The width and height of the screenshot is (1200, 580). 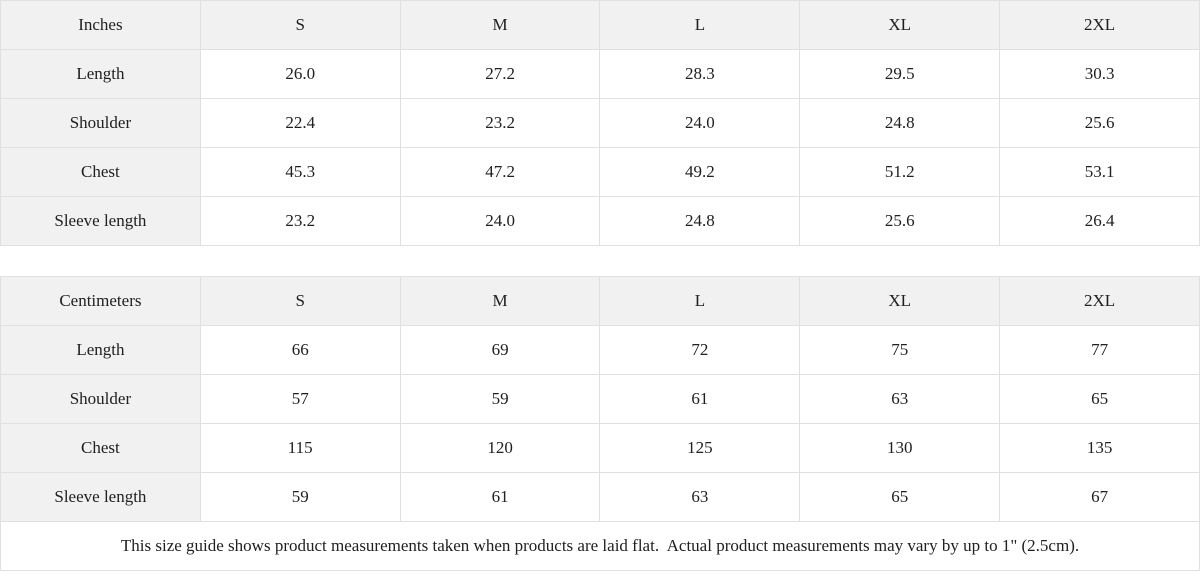 I want to click on cell: 49.2, so click(x=700, y=172).